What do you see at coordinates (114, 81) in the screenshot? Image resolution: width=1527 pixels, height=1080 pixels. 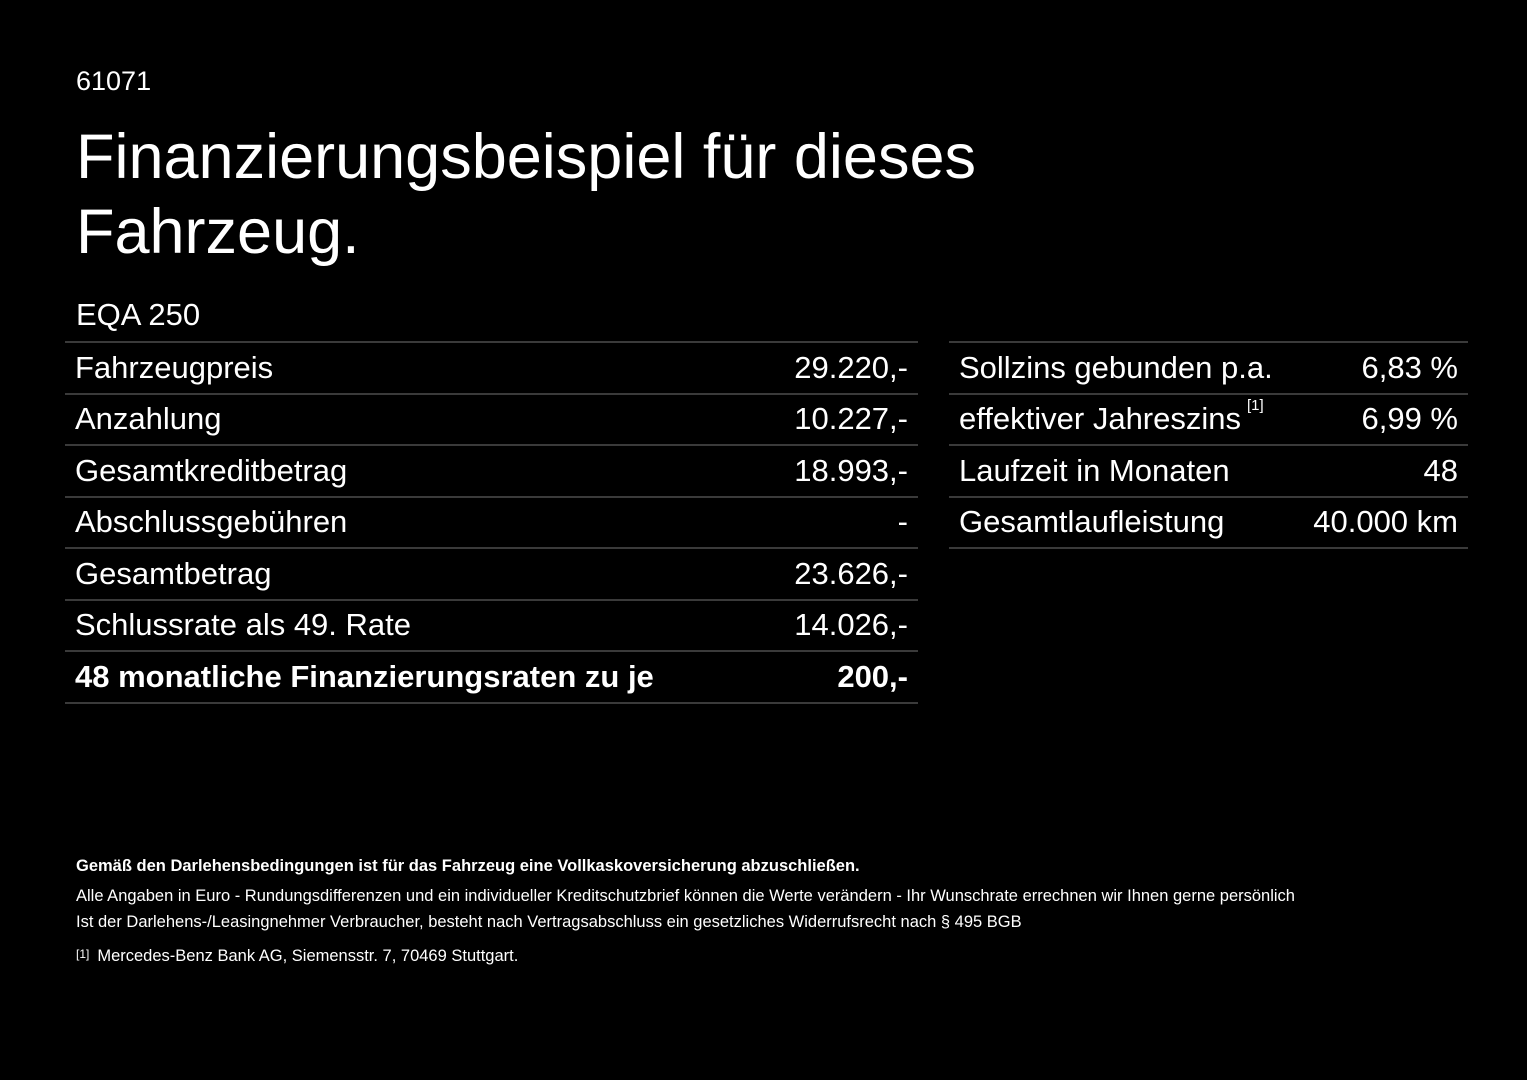 I see `offer-id: 61071` at bounding box center [114, 81].